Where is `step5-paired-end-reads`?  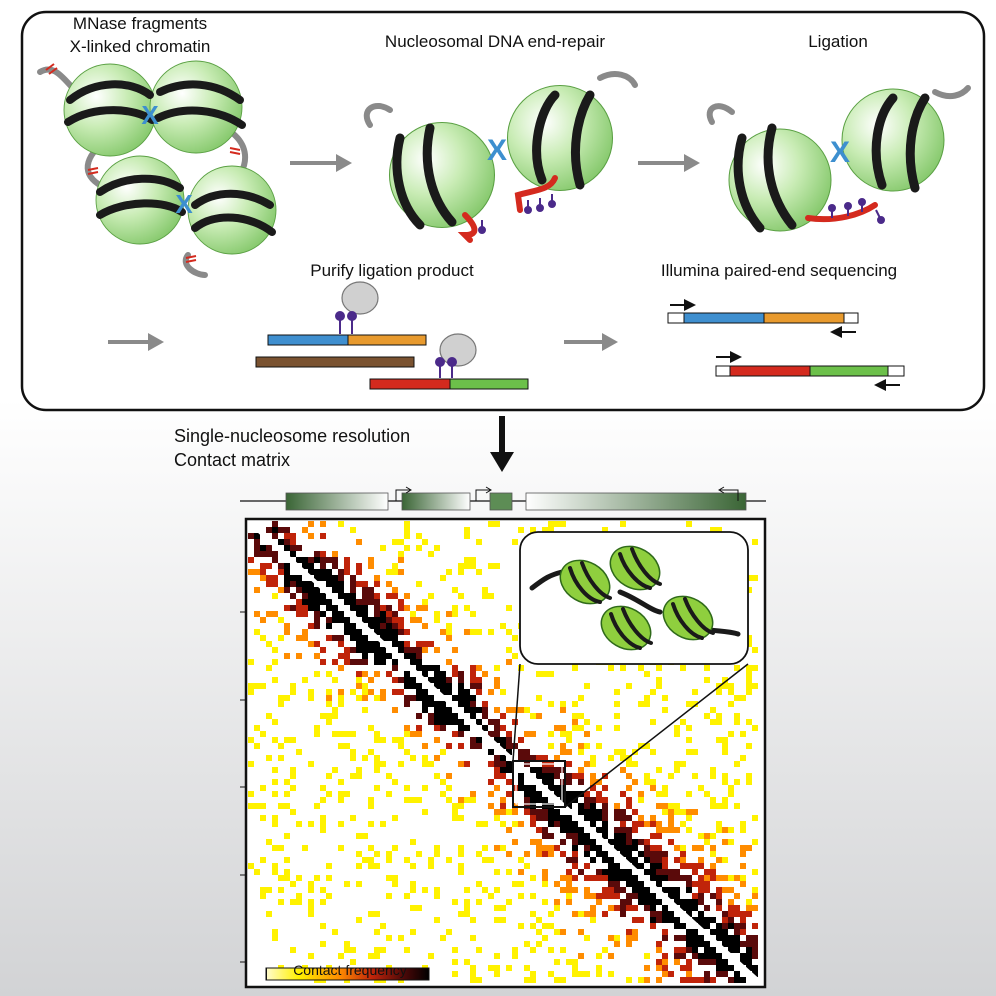
step5-paired-end-reads is located at coordinates (786, 345).